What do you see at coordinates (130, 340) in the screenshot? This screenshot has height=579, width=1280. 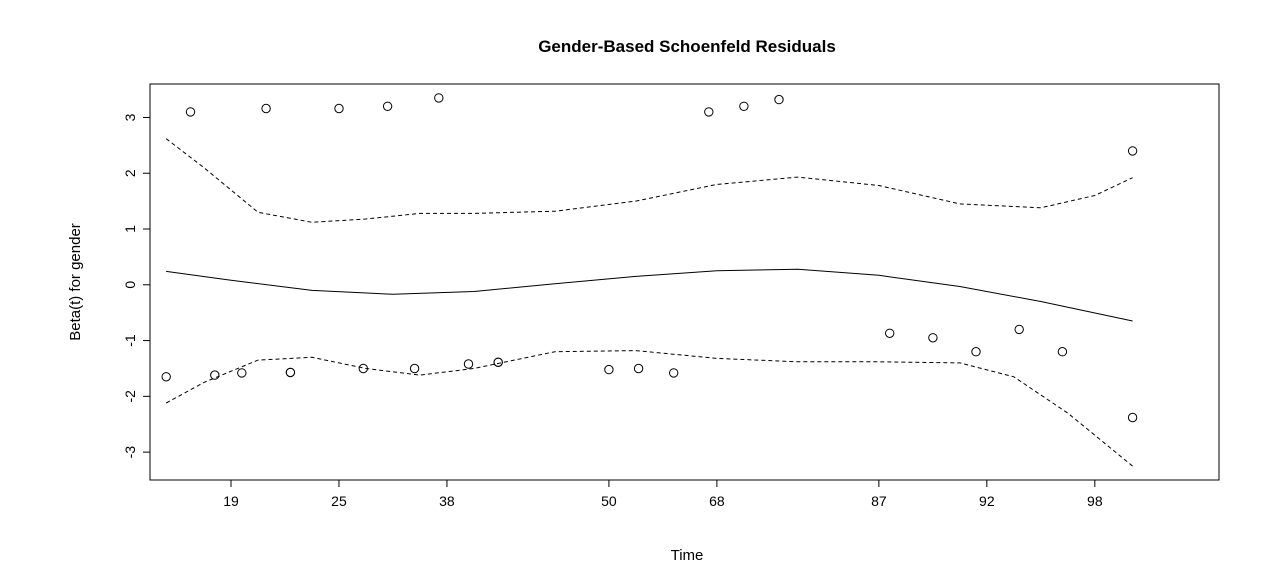 I see `y-tick-label-2: -1` at bounding box center [130, 340].